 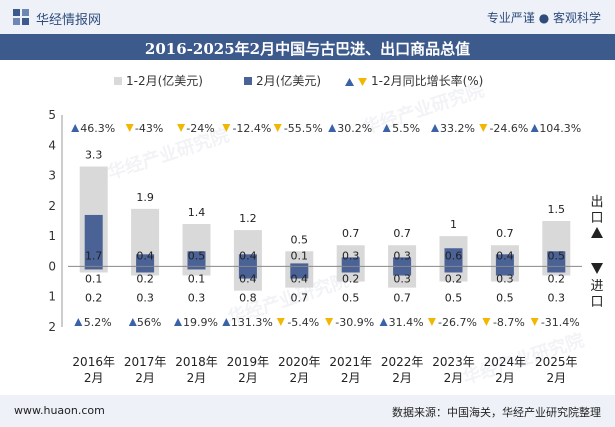 I want to click on export-total-label: 1.5, so click(x=557, y=209).